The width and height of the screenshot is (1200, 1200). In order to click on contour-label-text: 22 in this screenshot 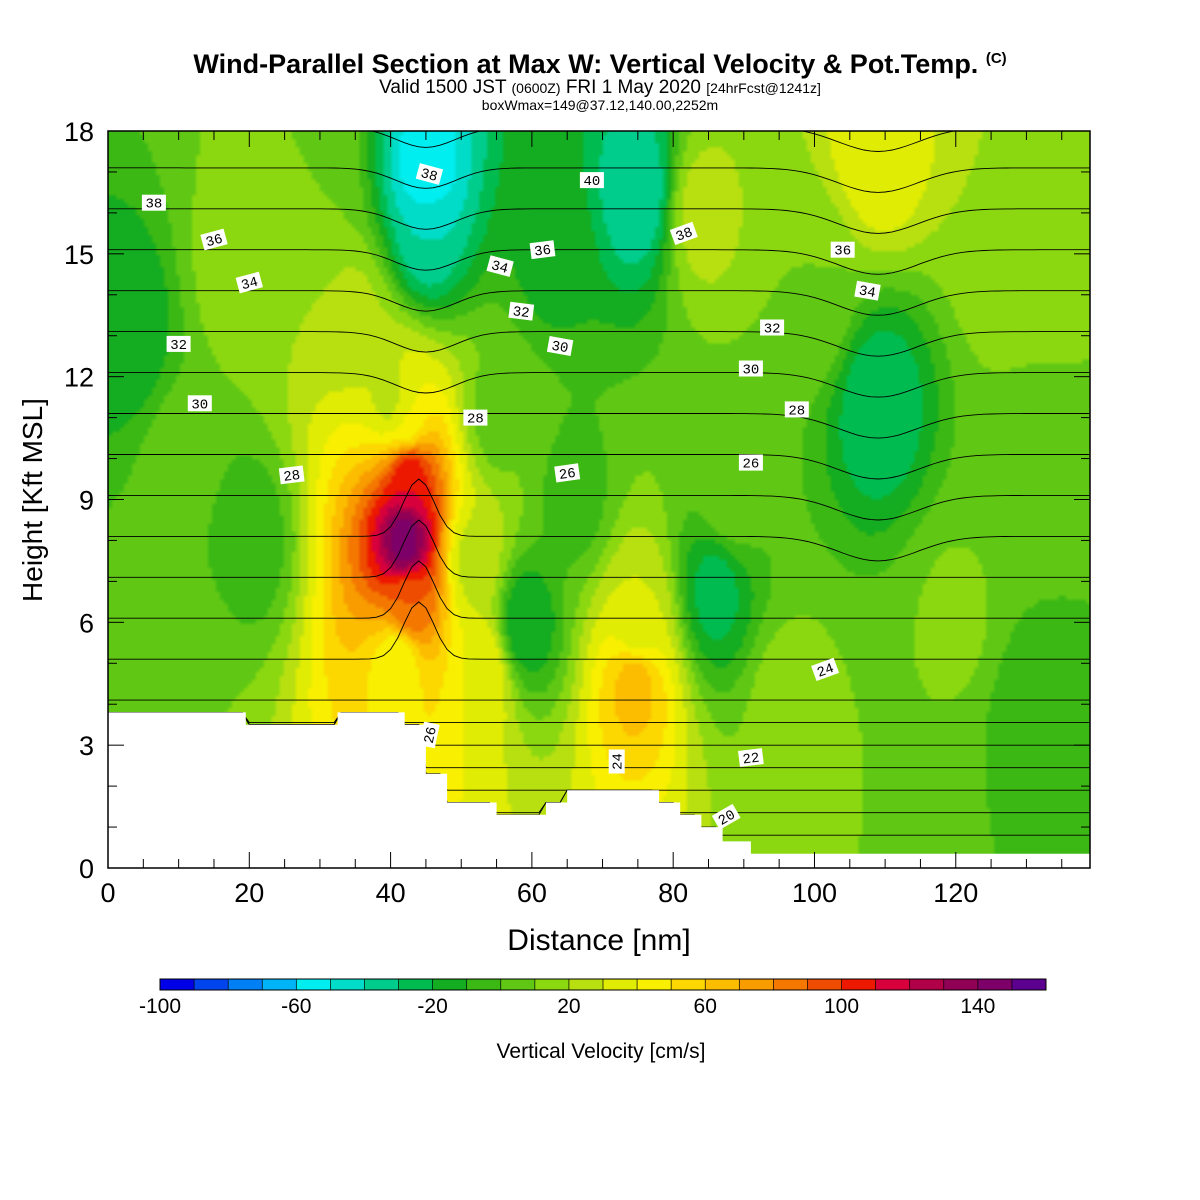, I will do `click(751, 760)`.